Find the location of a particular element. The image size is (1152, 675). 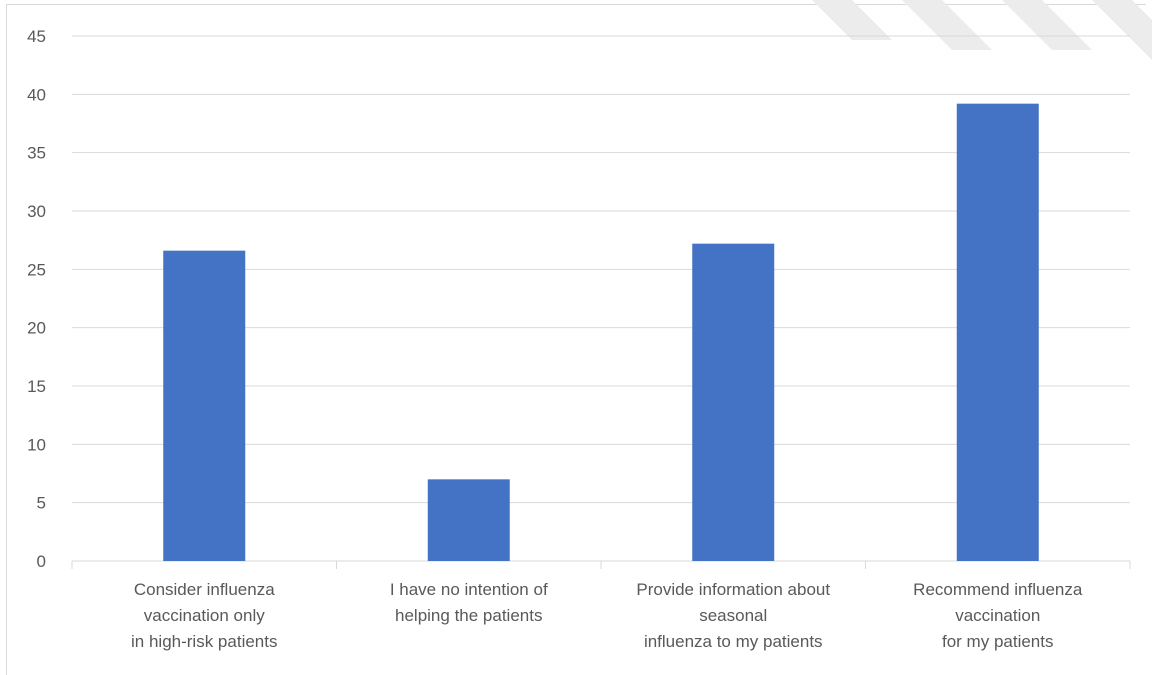

x-category-label-line: vaccination only is located at coordinates (204, 615).